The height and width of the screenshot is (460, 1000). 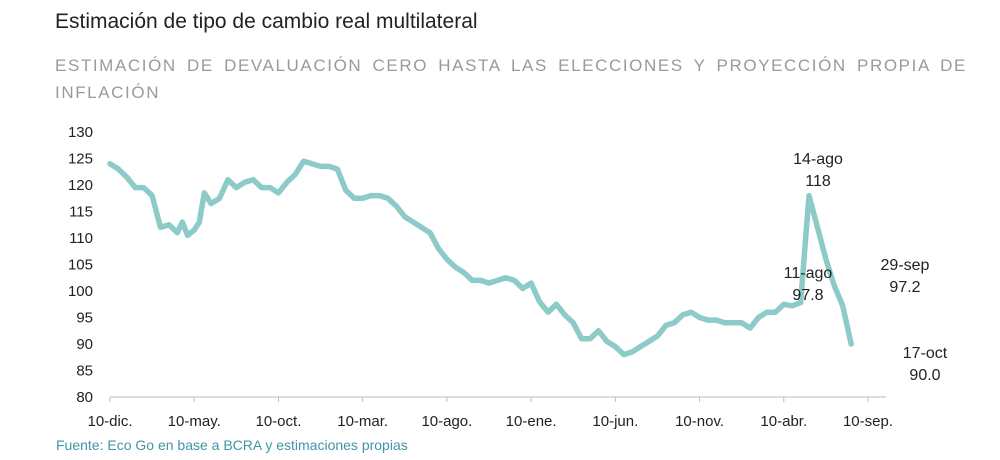 I want to click on x-tick-label: 10-abr., so click(x=783, y=421).